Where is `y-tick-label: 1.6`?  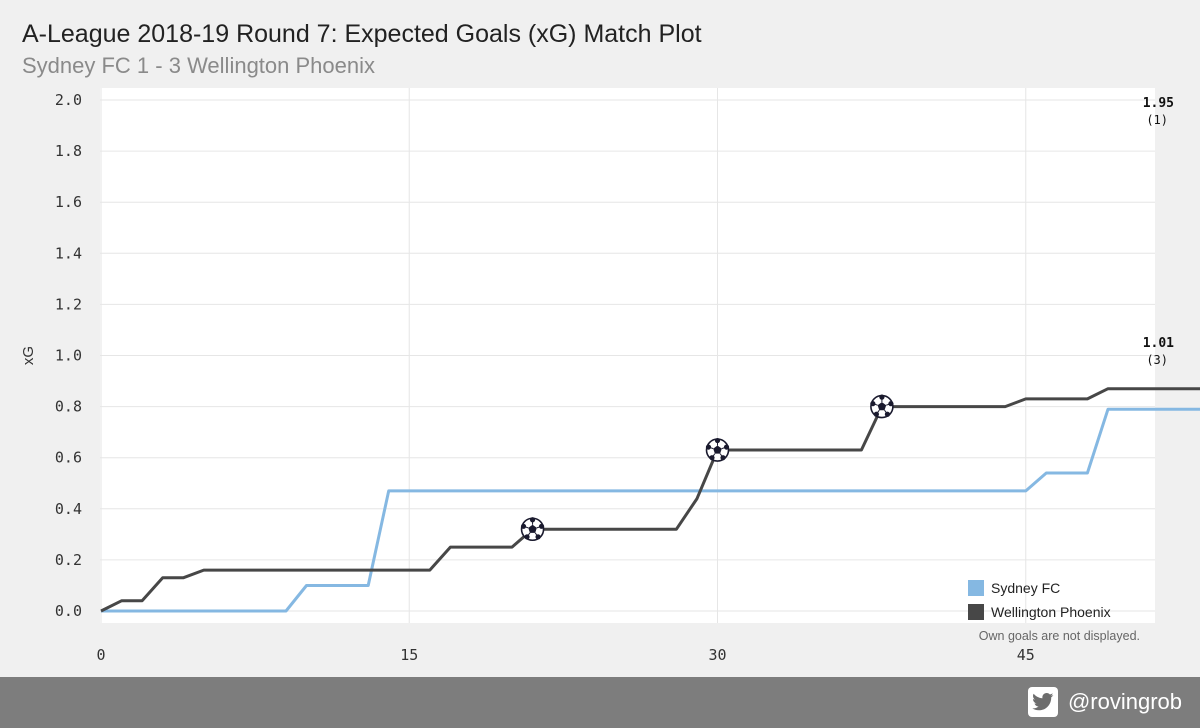
y-tick-label: 1.6 is located at coordinates (68, 202).